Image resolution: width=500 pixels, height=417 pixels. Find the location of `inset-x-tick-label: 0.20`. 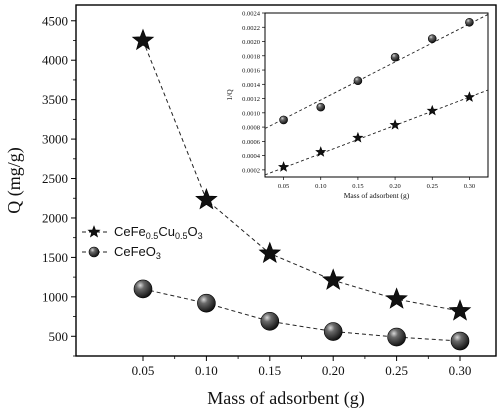

inset-x-tick-label: 0.20 is located at coordinates (394, 186).